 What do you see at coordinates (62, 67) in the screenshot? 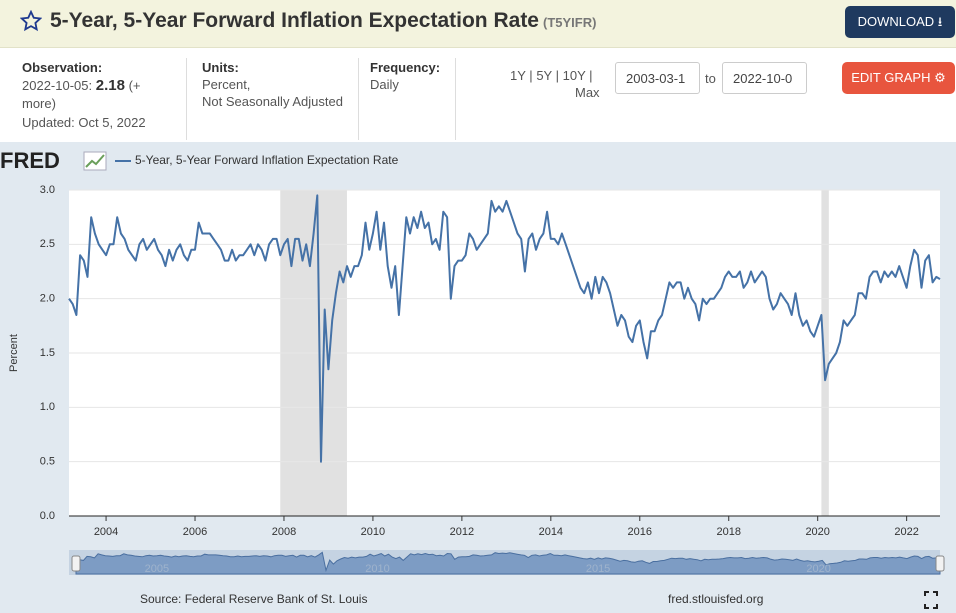
I see `observation-label: Observation:` at bounding box center [62, 67].